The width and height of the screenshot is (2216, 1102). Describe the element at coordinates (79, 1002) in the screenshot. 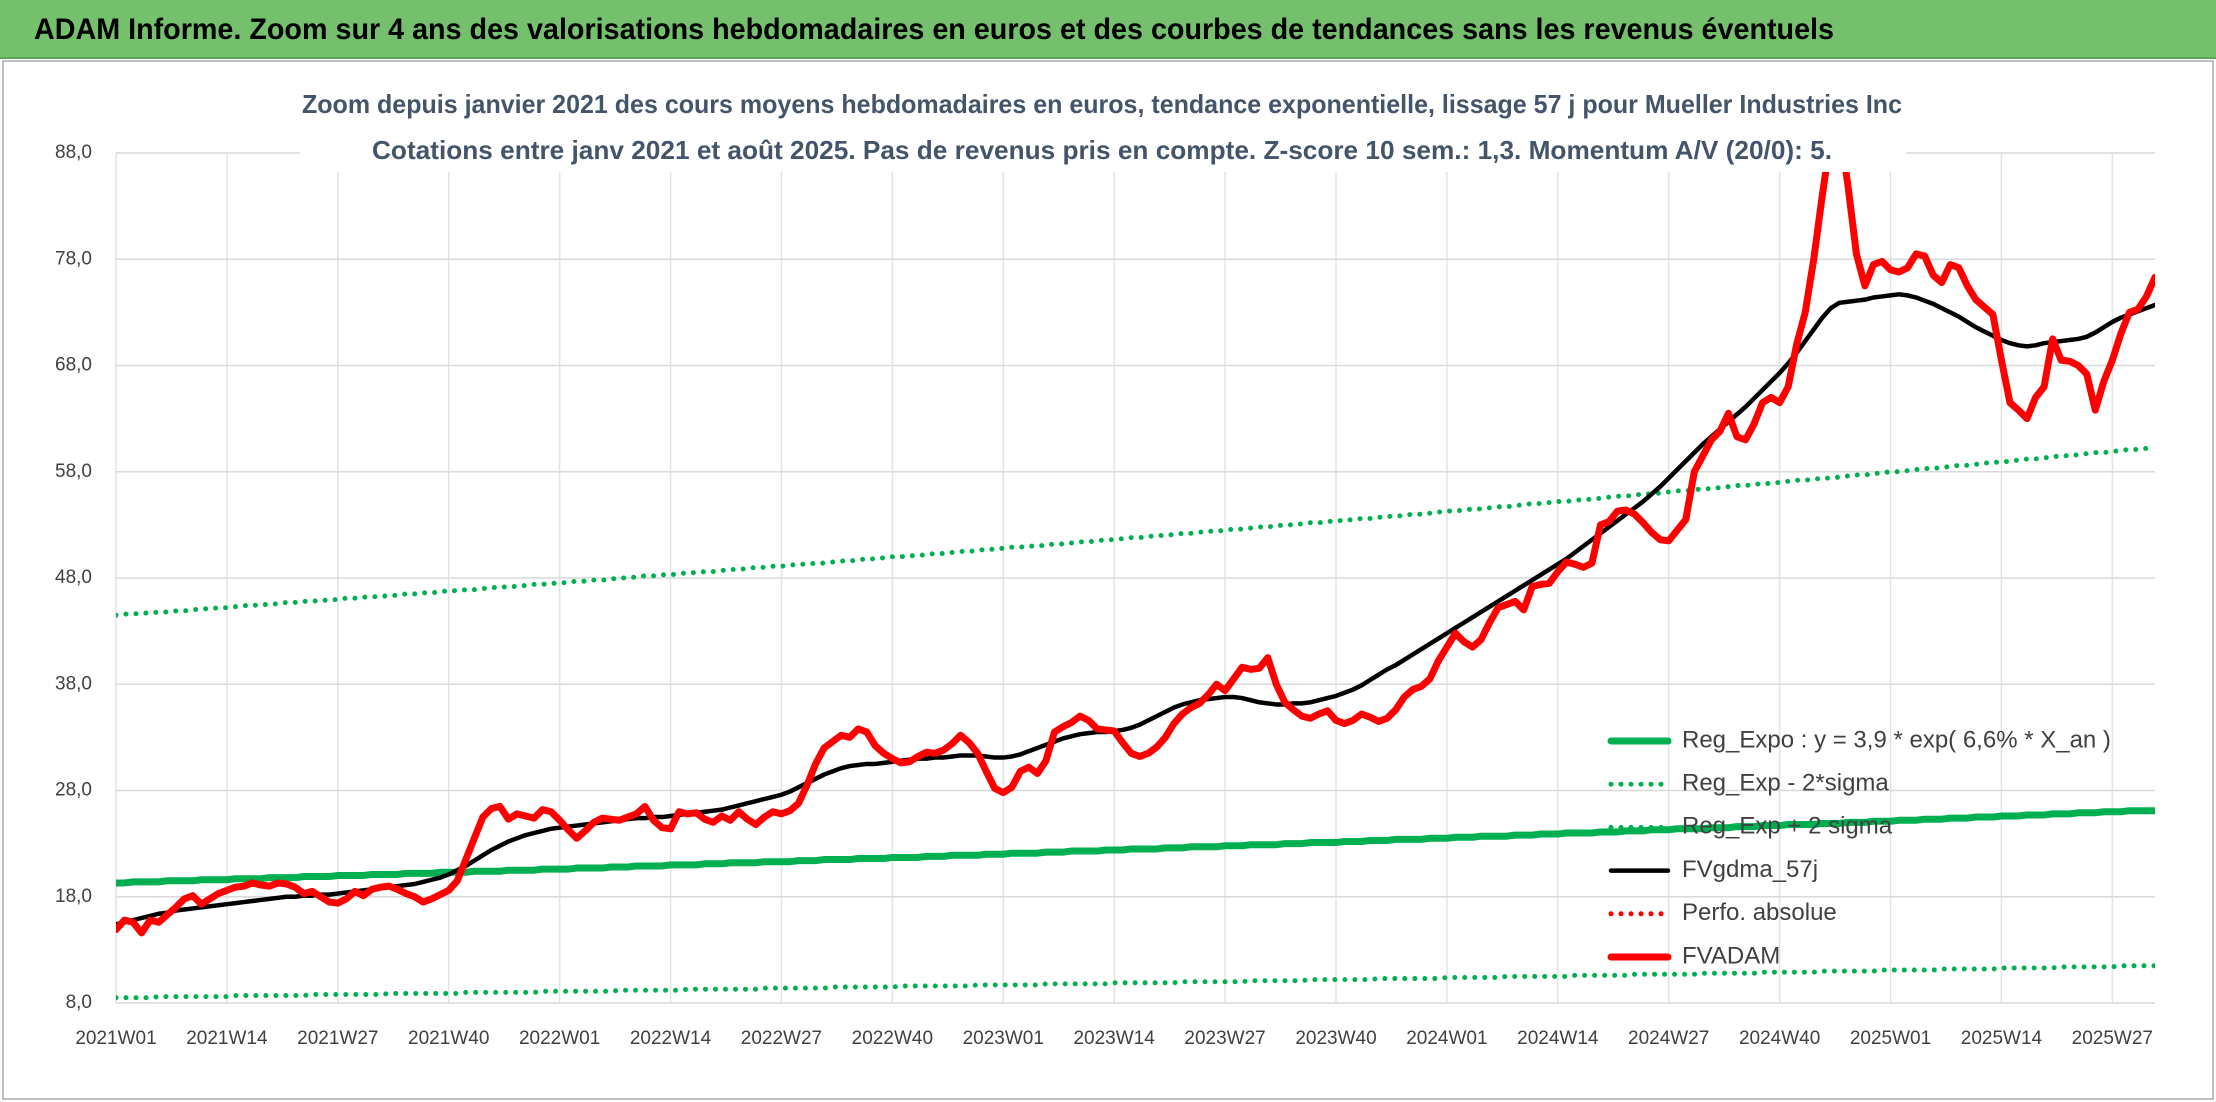

I see `y-tick-label: 8,0` at that location.